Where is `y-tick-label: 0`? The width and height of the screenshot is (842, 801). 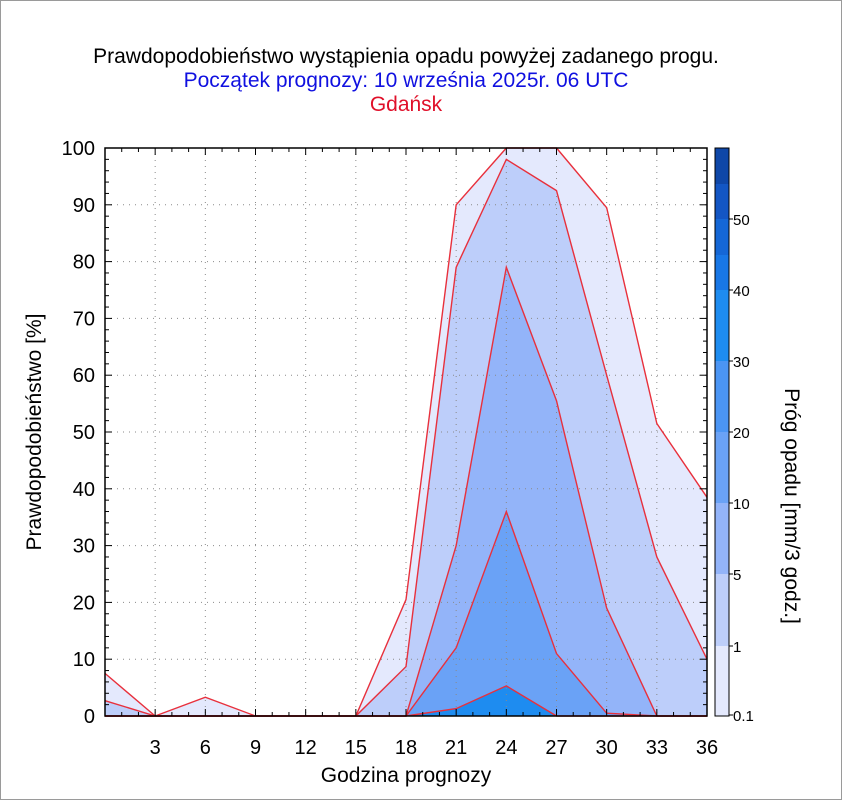 y-tick-label: 0 is located at coordinates (89, 717).